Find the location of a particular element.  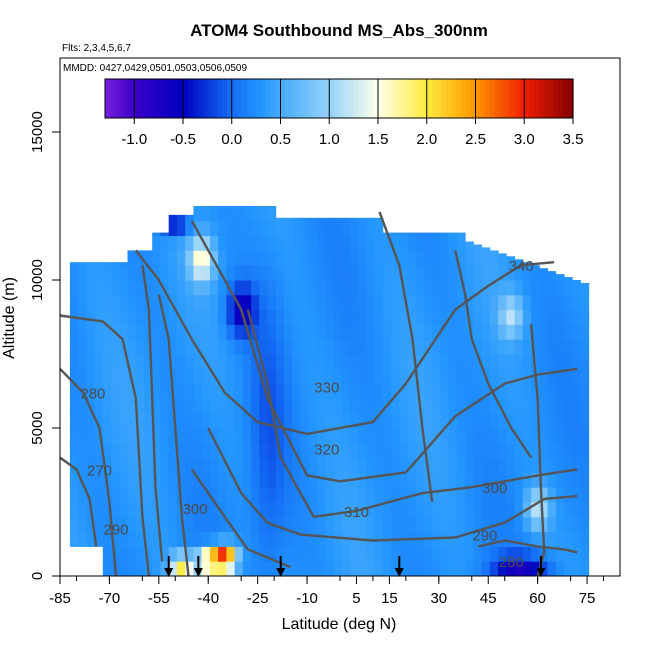

chart-title: ATOM4 Southbound MS_Abs_300nm is located at coordinates (339, 30).